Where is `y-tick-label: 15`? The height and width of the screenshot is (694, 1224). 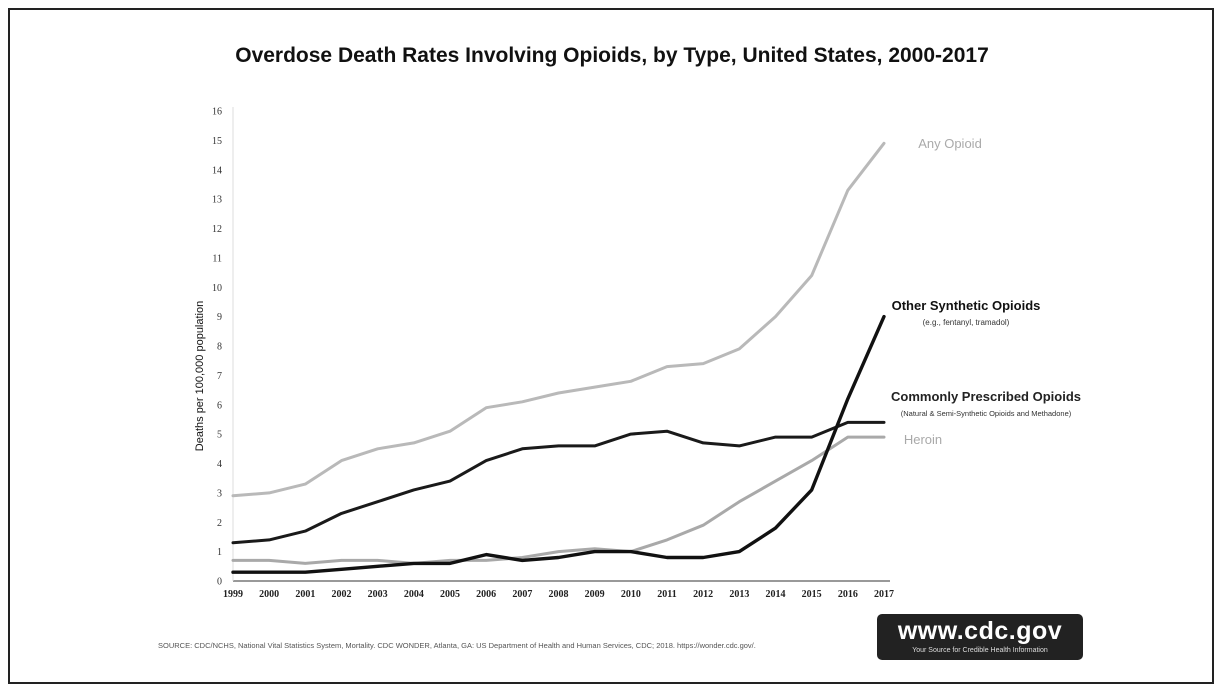 y-tick-label: 15 is located at coordinates (217, 141).